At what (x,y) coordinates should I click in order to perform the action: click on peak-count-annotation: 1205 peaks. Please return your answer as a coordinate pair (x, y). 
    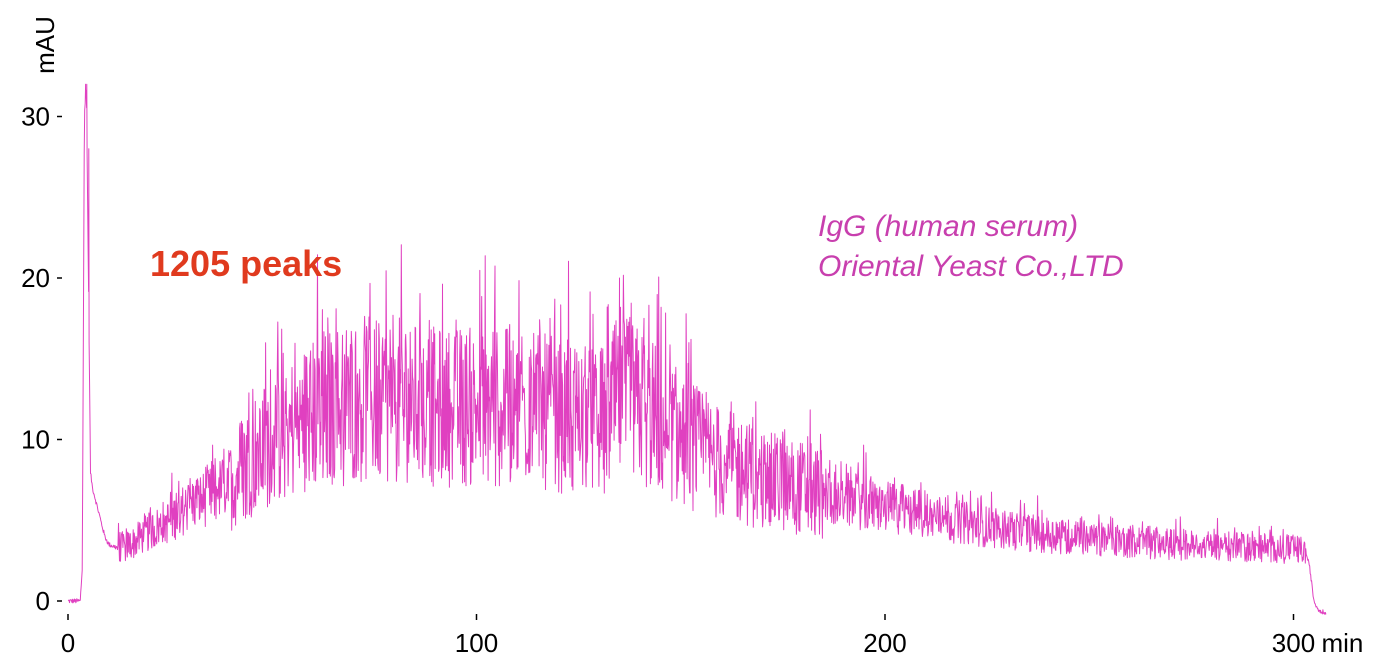
    Looking at the image, I should click on (246, 263).